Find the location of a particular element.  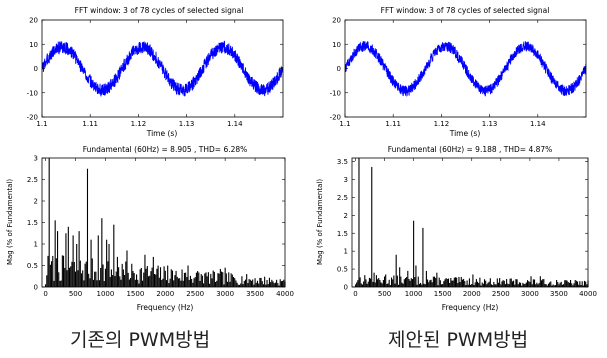

x-tick-label: 2000 is located at coordinates (165, 294).